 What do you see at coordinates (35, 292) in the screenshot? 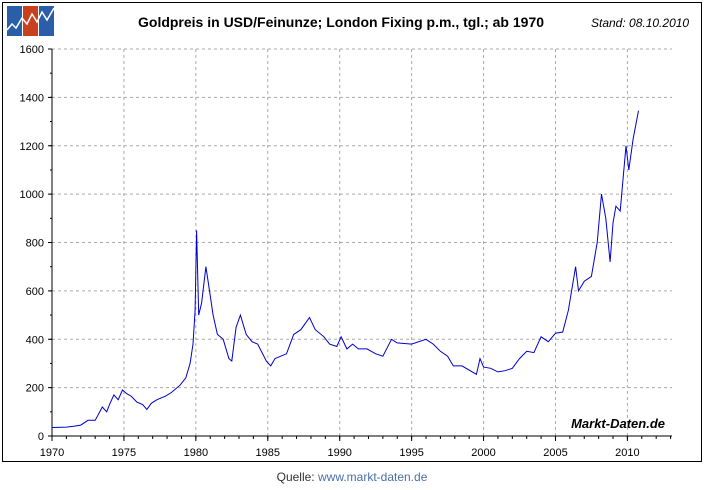
I see `y-tick-label: 600` at bounding box center [35, 292].